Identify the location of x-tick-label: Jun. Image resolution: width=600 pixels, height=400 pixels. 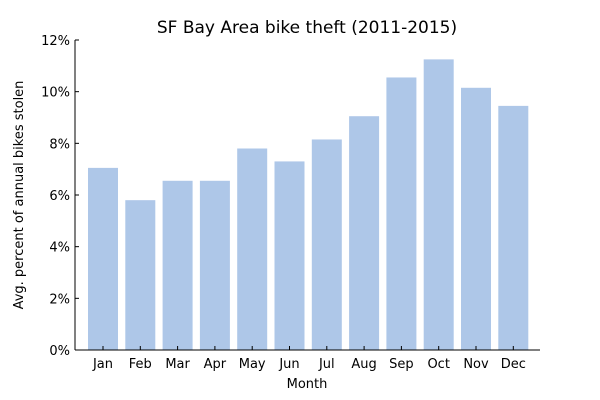
(288, 364).